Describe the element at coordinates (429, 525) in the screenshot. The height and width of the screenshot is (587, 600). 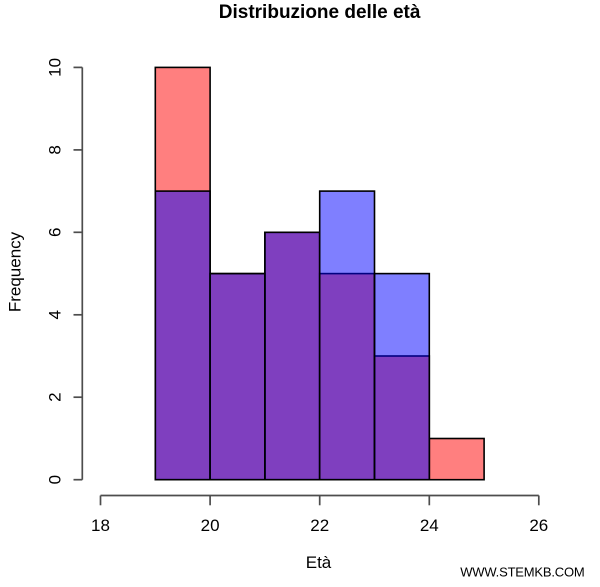
I see `svg-text: 24` at that location.